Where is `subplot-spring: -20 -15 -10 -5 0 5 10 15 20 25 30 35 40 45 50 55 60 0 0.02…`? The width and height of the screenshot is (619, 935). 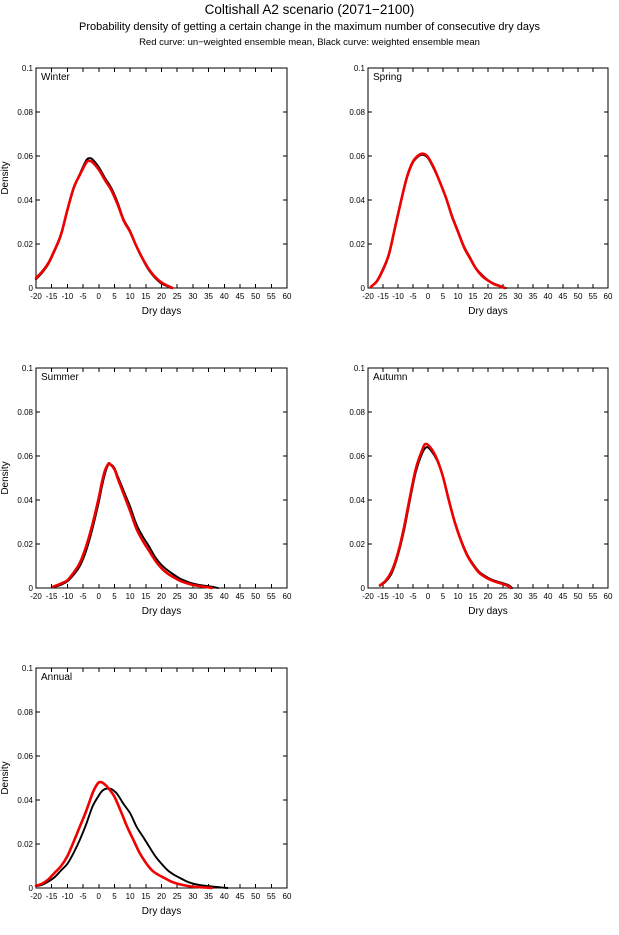
subplot-spring: -20 -15 -10 -5 0 5 10 15 20 25 30 35 40 45 50 55 60 0 0.02… is located at coordinates (475, 193).